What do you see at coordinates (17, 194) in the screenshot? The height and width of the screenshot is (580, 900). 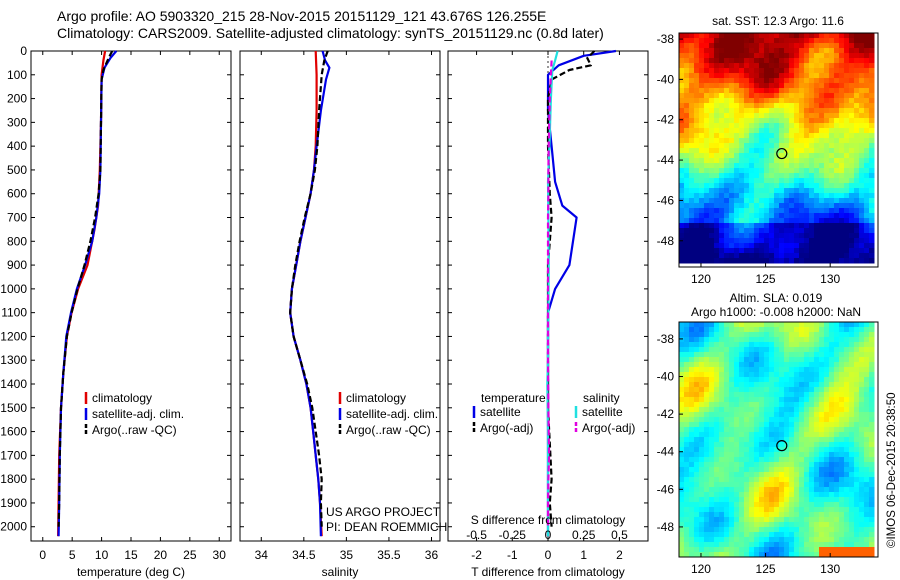 I see `y-tick-label: 600` at bounding box center [17, 194].